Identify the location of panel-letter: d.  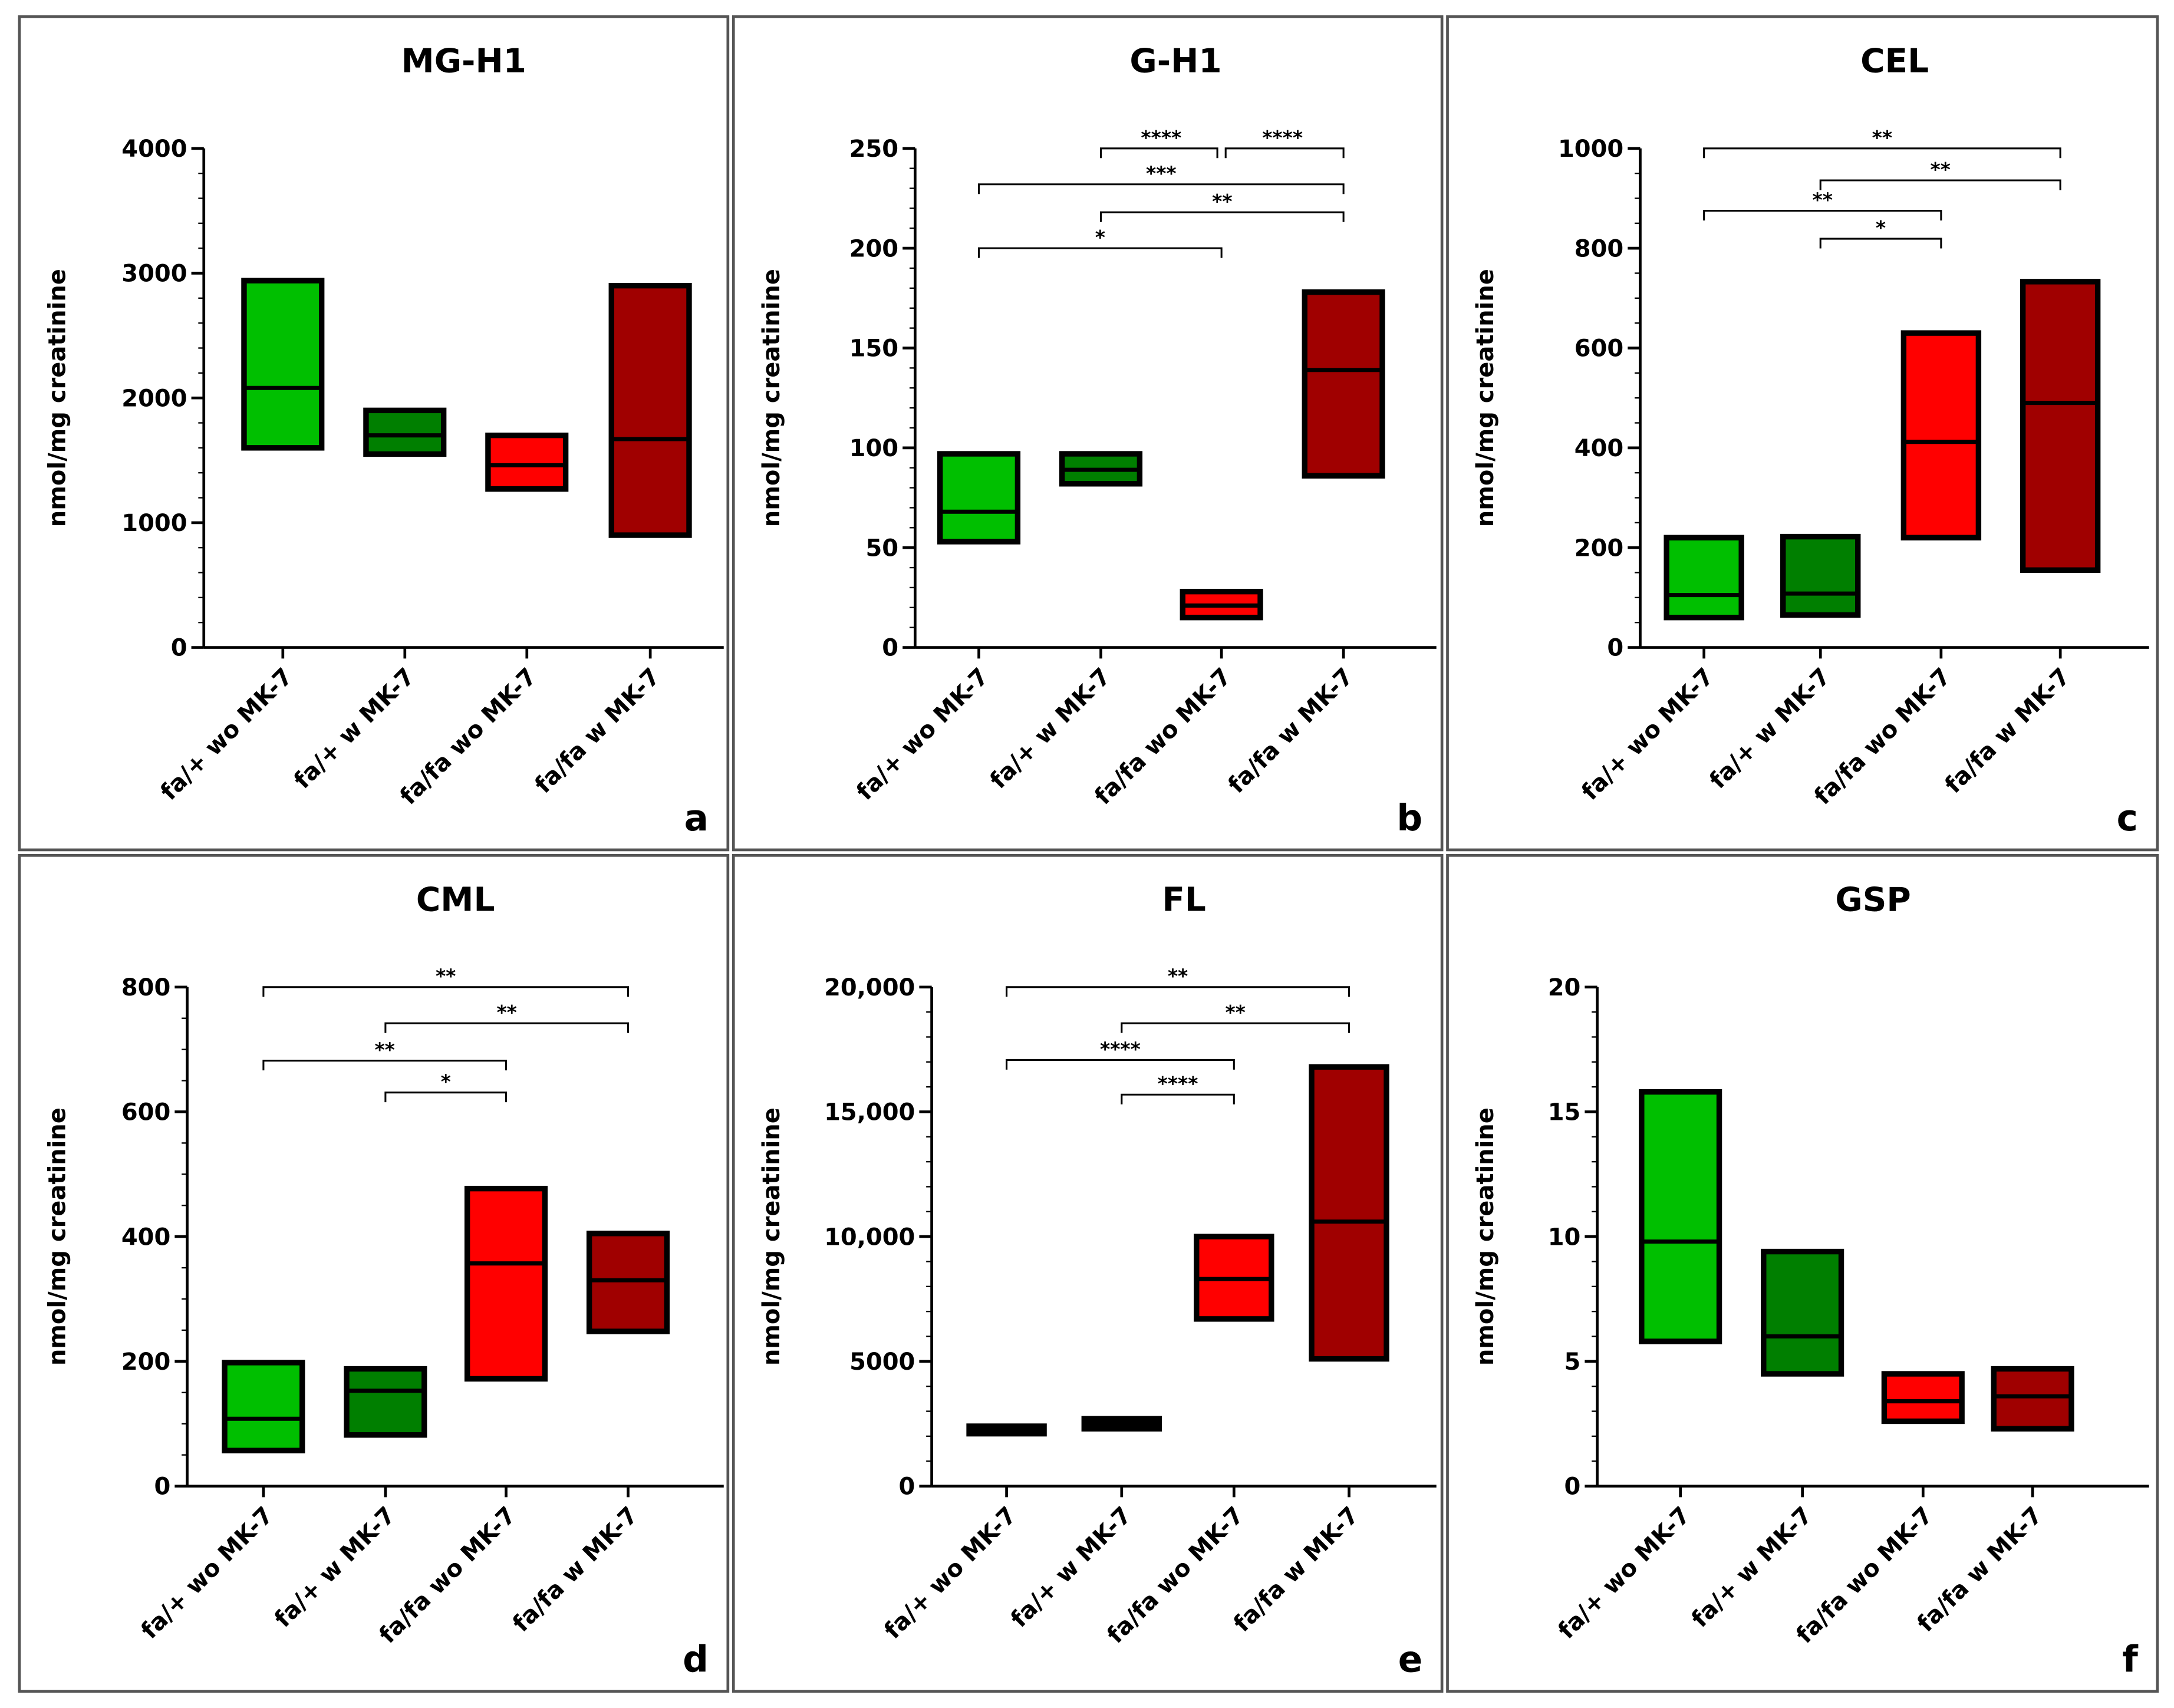
(696, 1660).